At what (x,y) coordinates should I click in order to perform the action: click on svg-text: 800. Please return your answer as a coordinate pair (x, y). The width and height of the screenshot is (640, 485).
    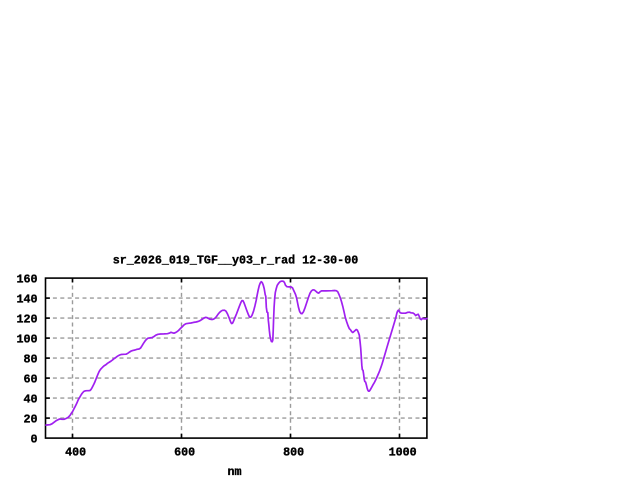
    Looking at the image, I should click on (293, 452).